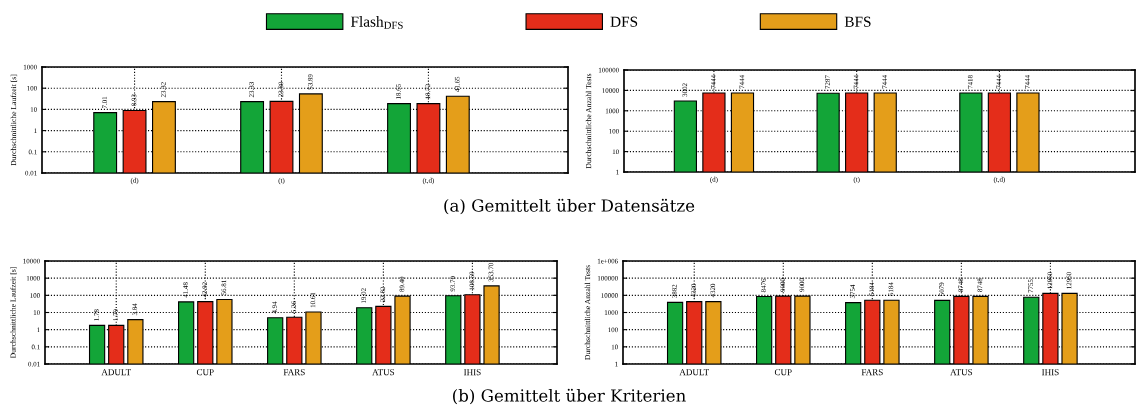  What do you see at coordinates (857, 21) in the screenshot?
I see `legend-label: BFS` at bounding box center [857, 21].